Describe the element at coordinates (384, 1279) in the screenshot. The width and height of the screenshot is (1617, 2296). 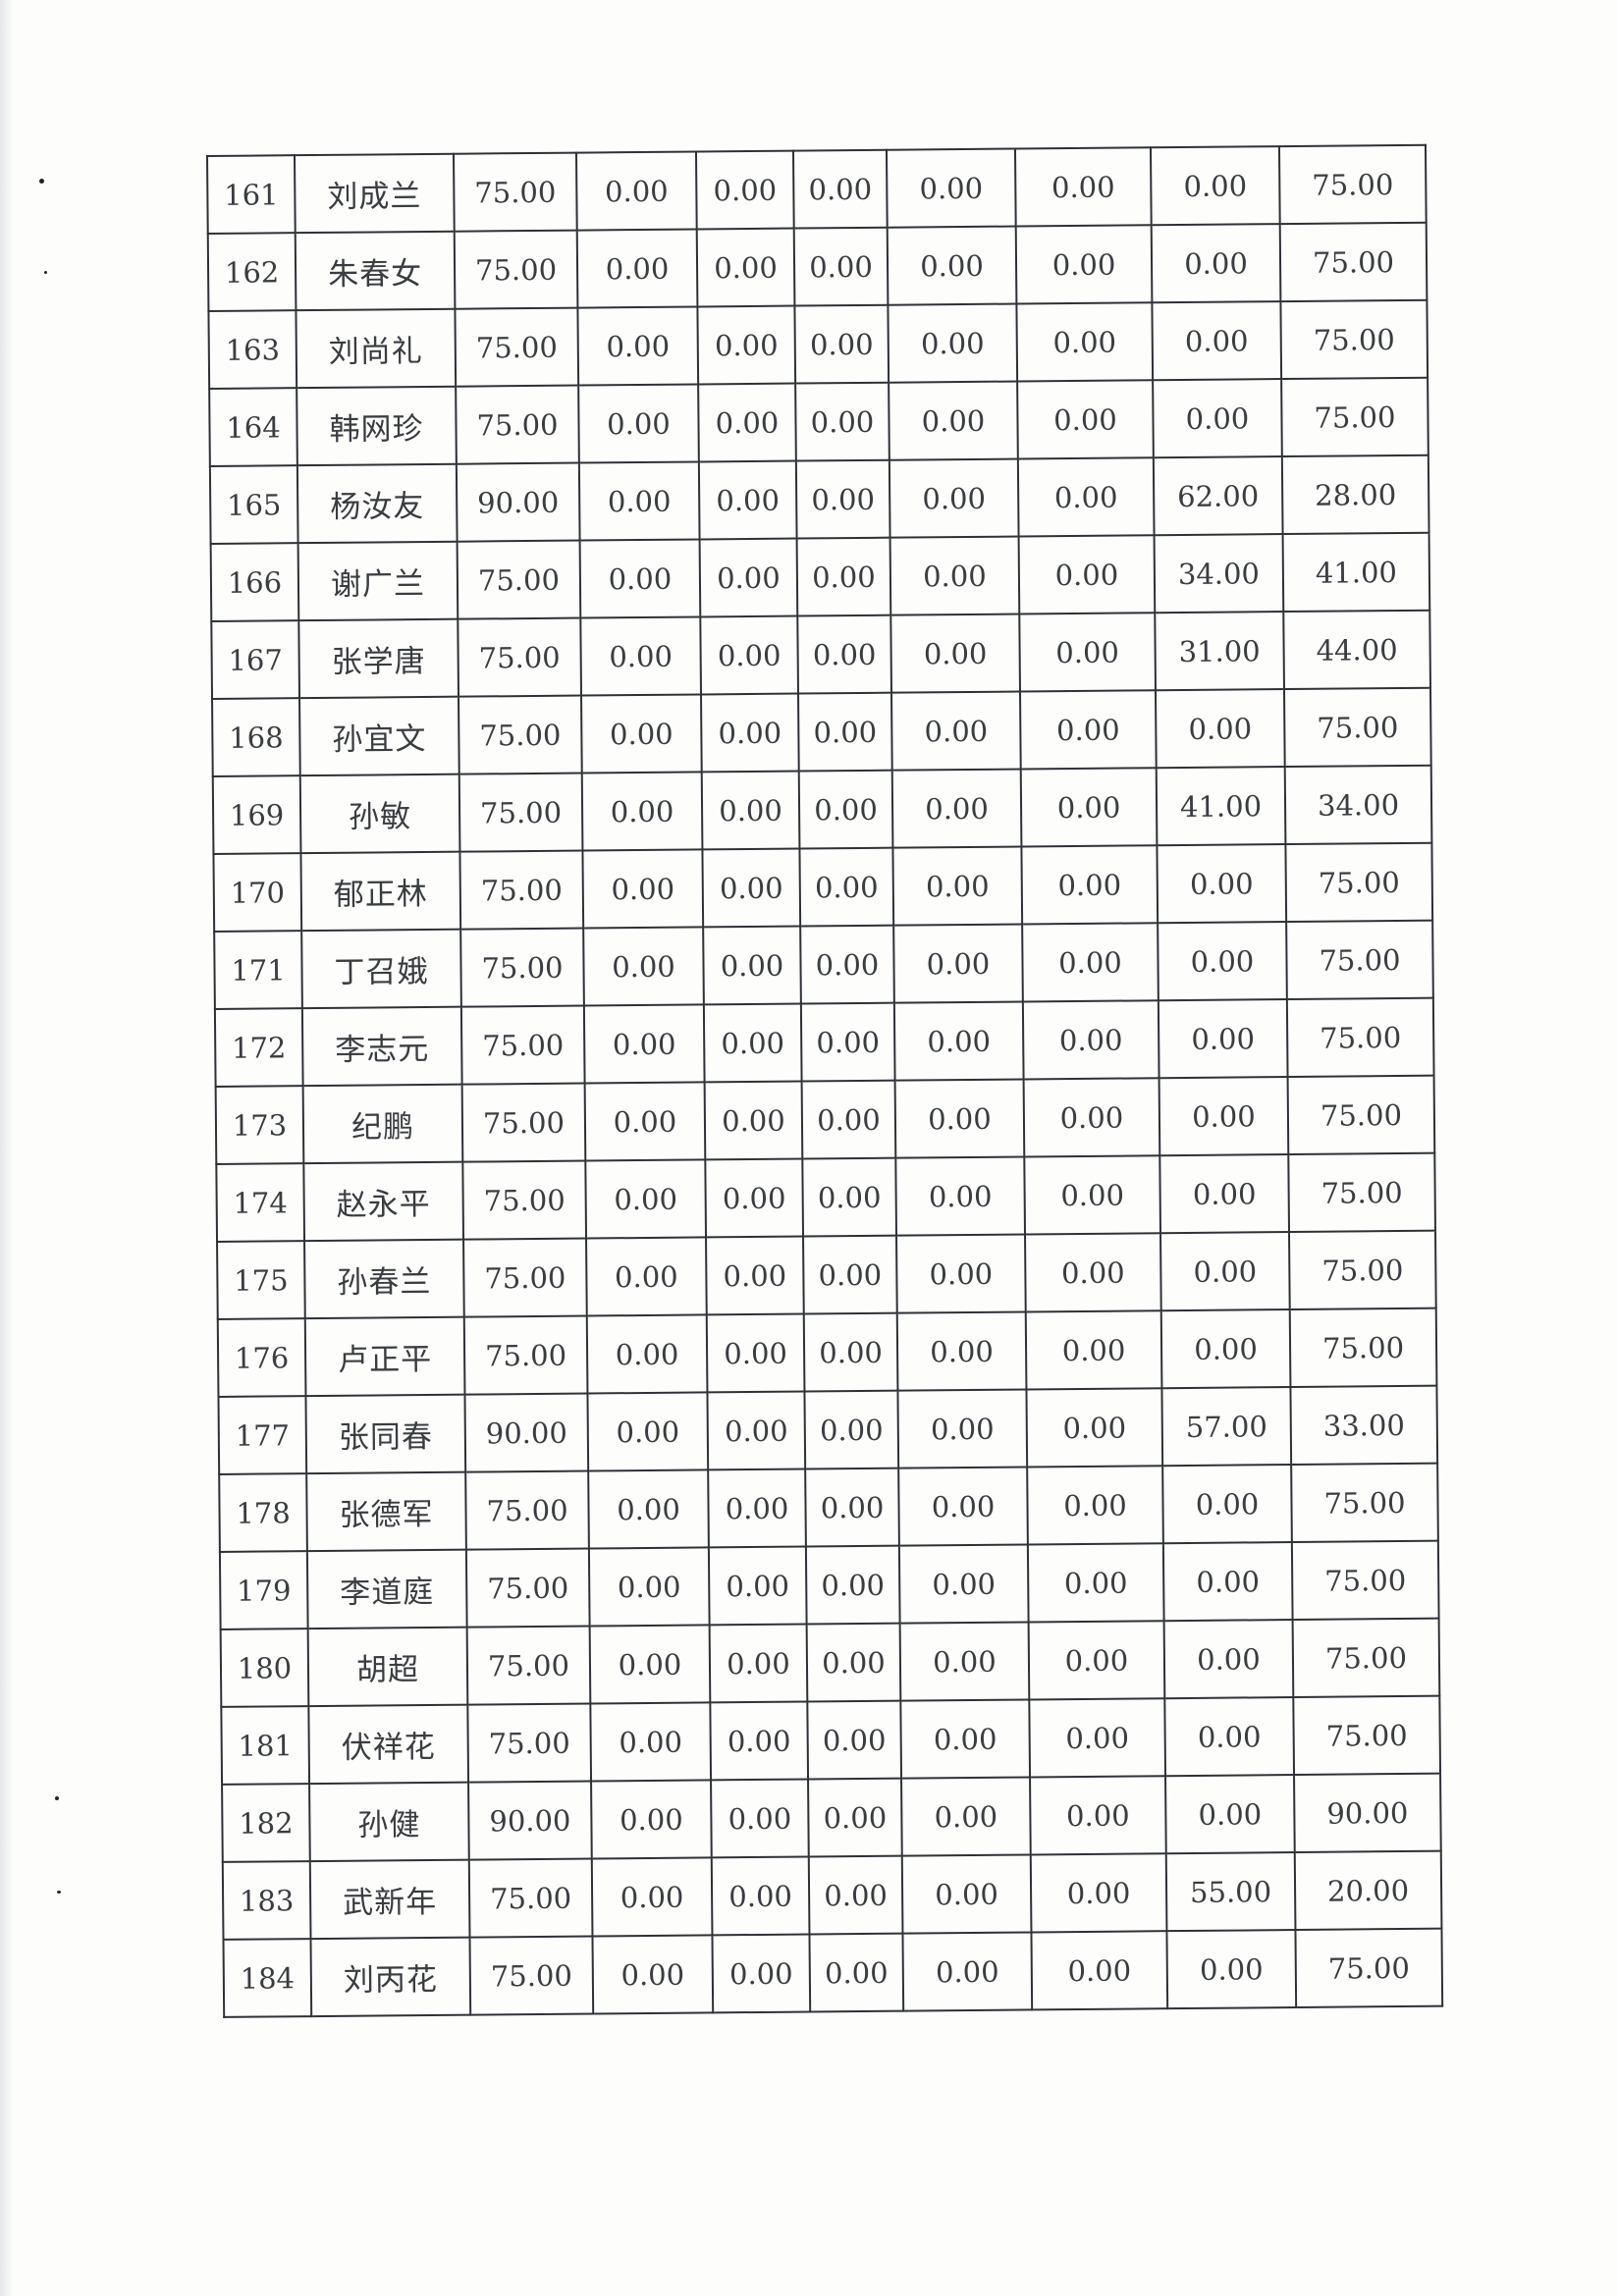
I see `person-name: 孙春兰` at that location.